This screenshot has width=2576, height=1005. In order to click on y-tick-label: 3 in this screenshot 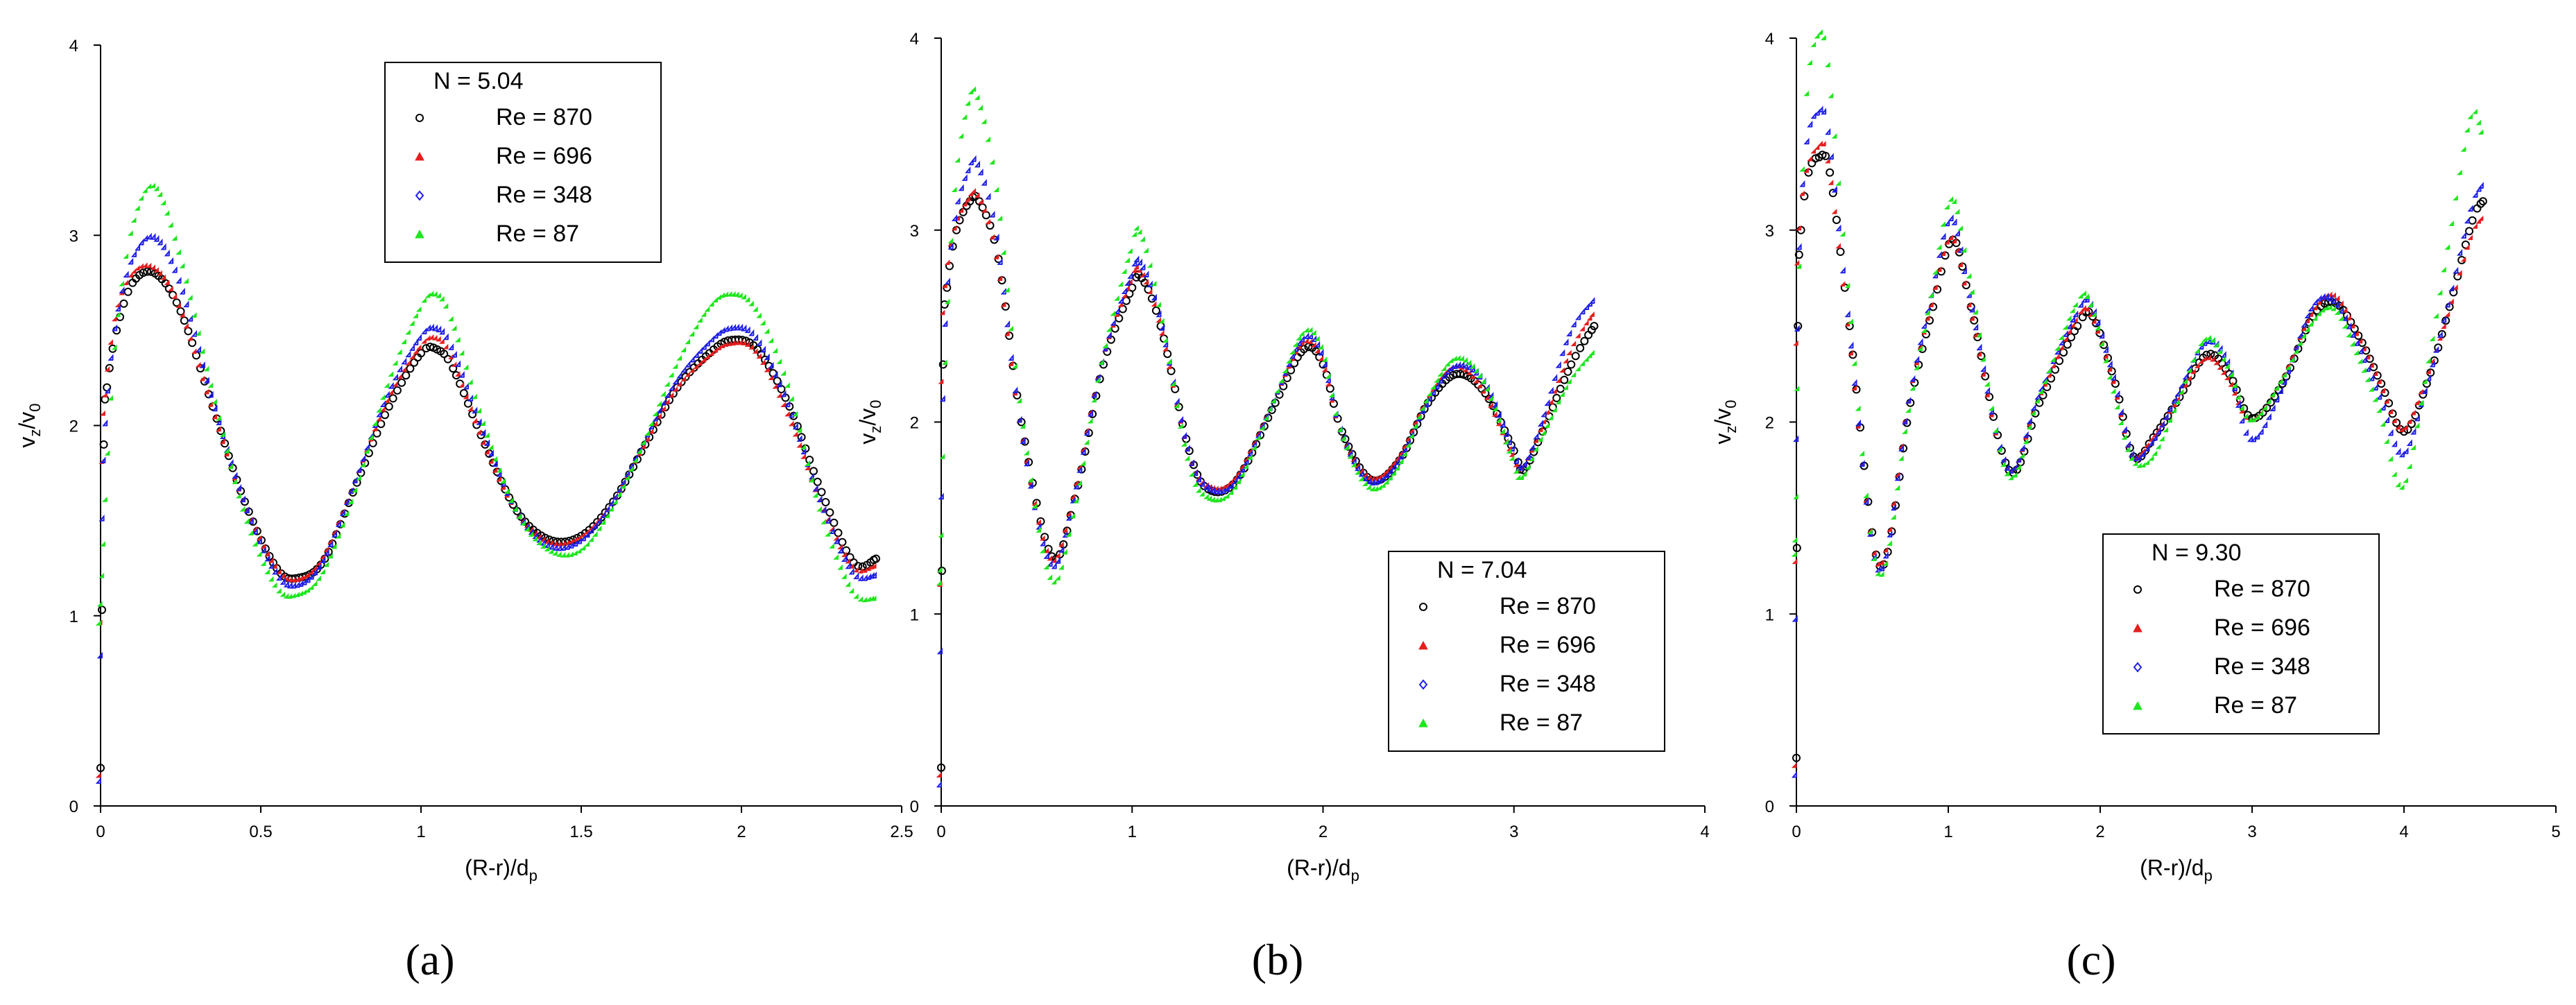, I will do `click(1769, 231)`.